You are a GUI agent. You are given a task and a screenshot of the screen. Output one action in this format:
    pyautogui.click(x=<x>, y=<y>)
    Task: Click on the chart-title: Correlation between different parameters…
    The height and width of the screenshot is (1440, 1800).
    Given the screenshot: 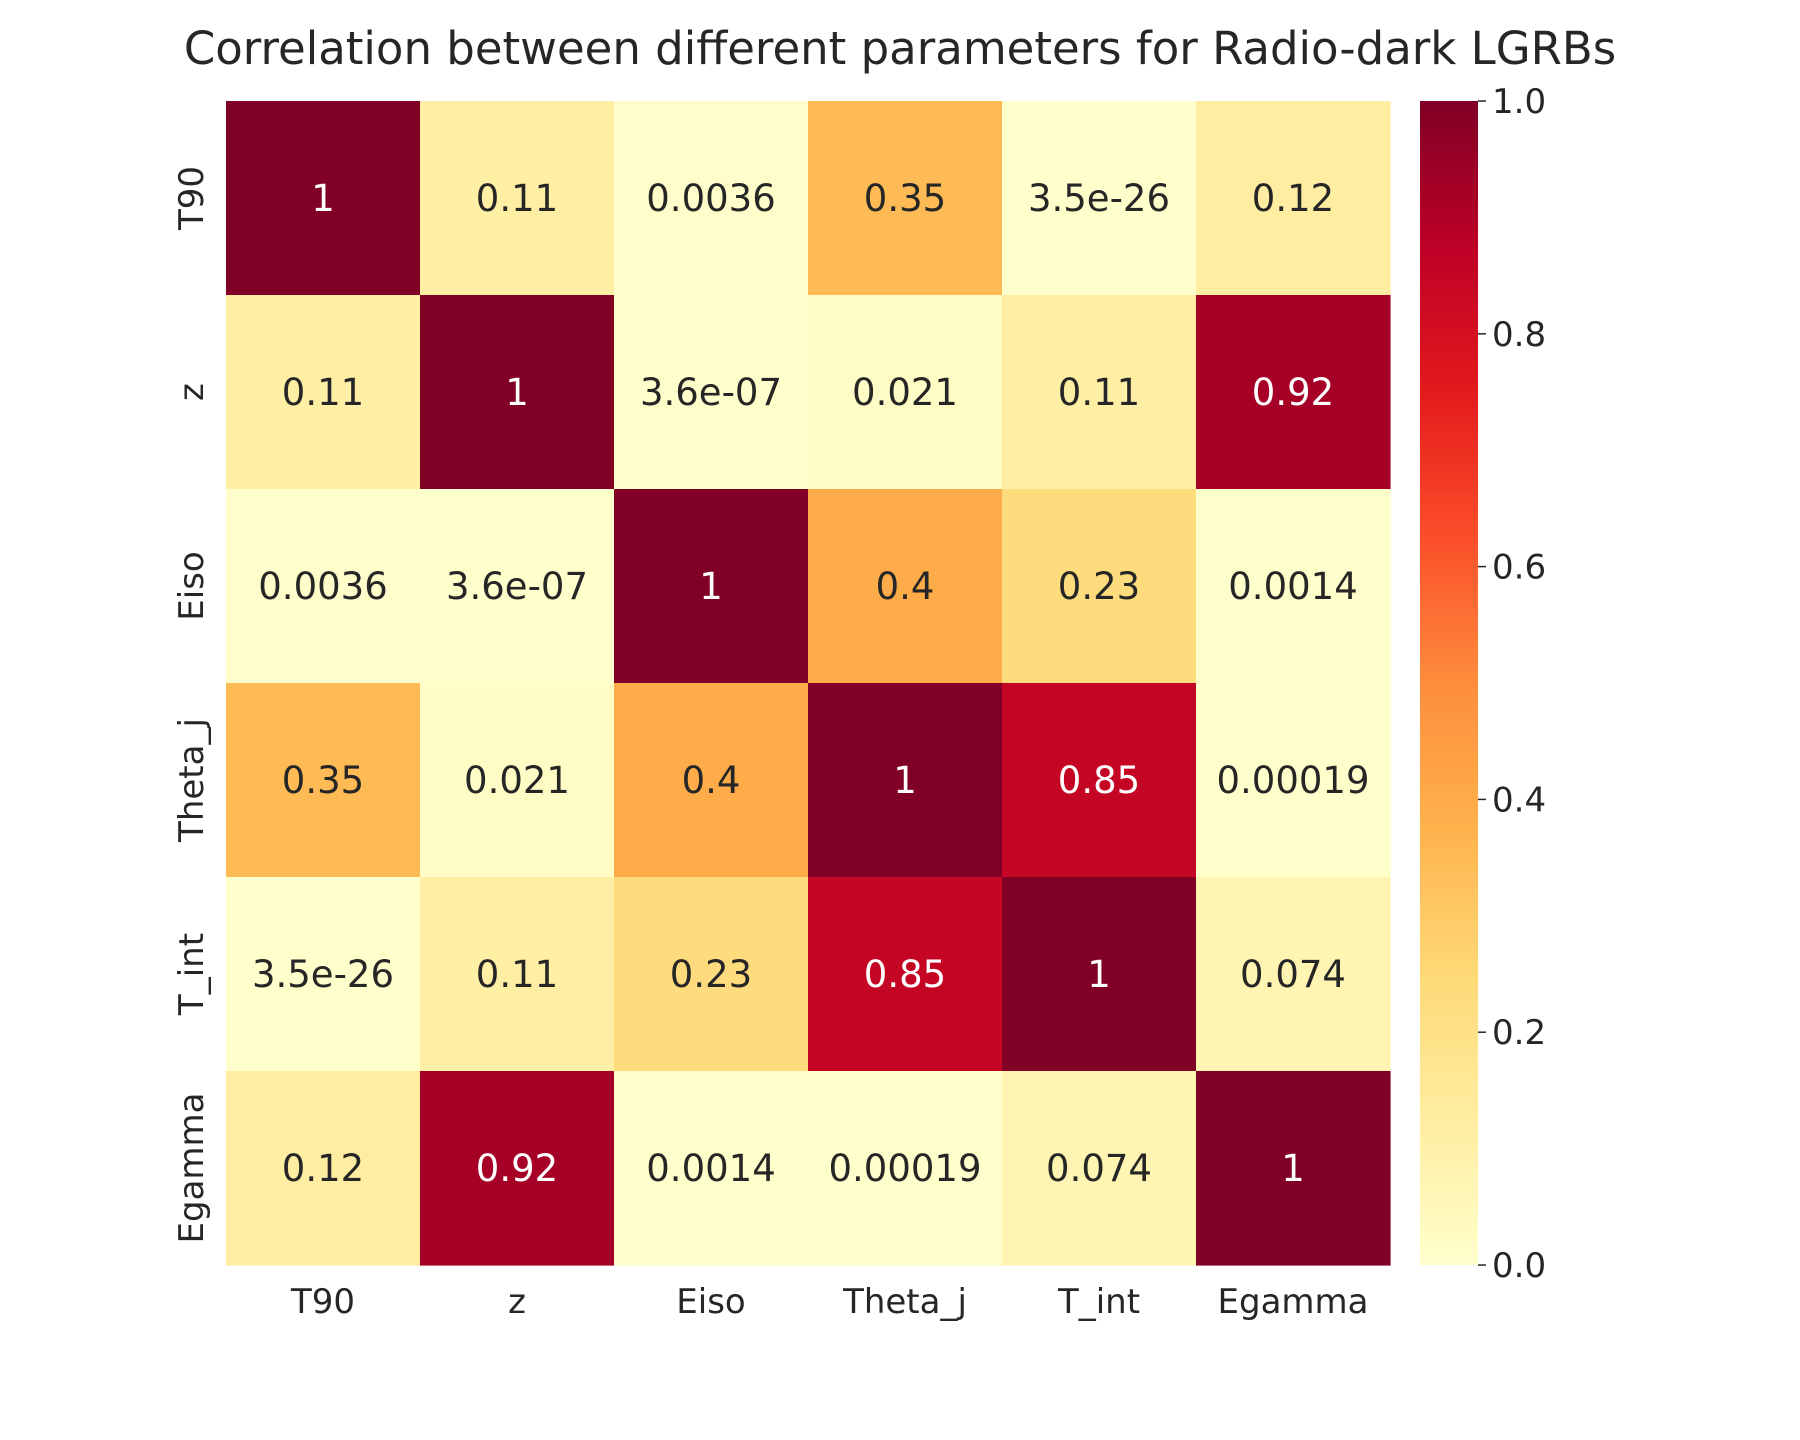 What is the action you would take?
    pyautogui.click(x=900, y=48)
    